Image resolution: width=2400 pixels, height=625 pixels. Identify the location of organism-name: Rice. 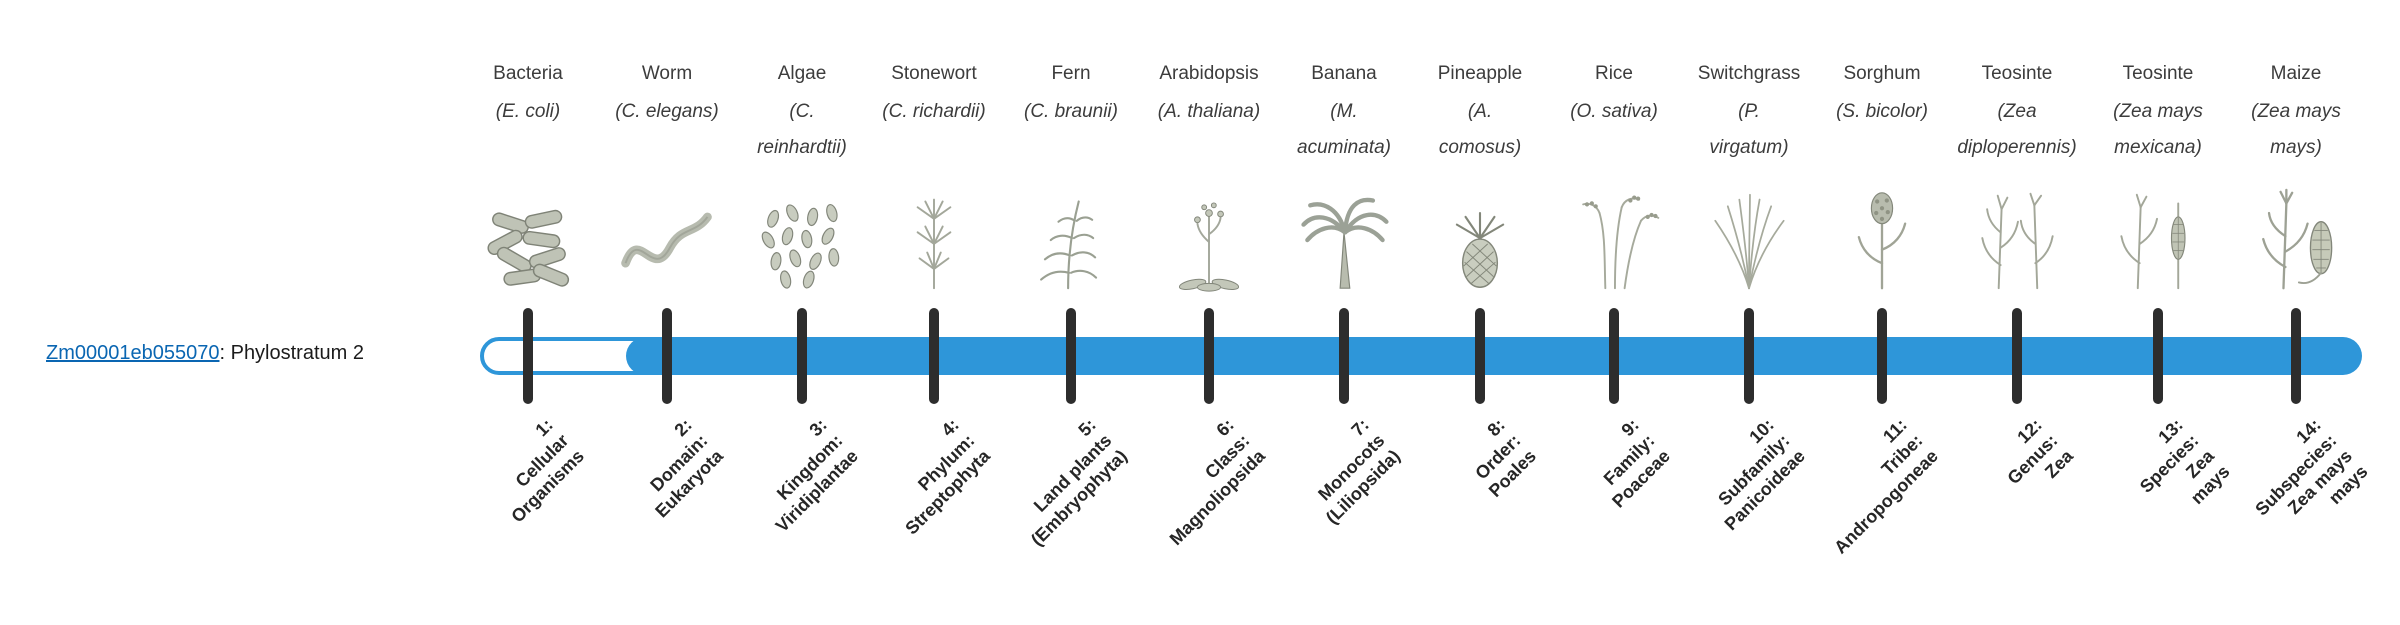
(1613, 73).